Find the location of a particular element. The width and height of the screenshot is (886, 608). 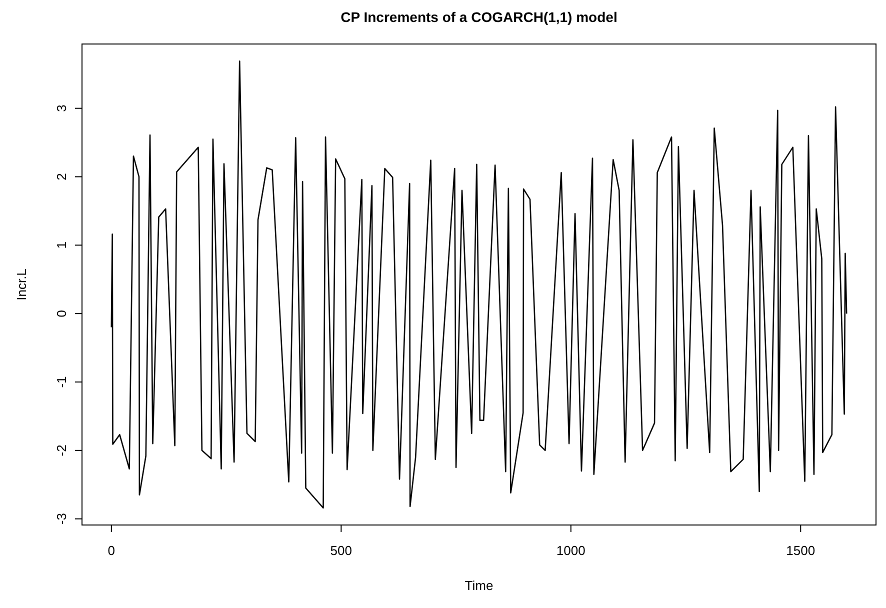

x-tick-label: 1500 is located at coordinates (801, 550).